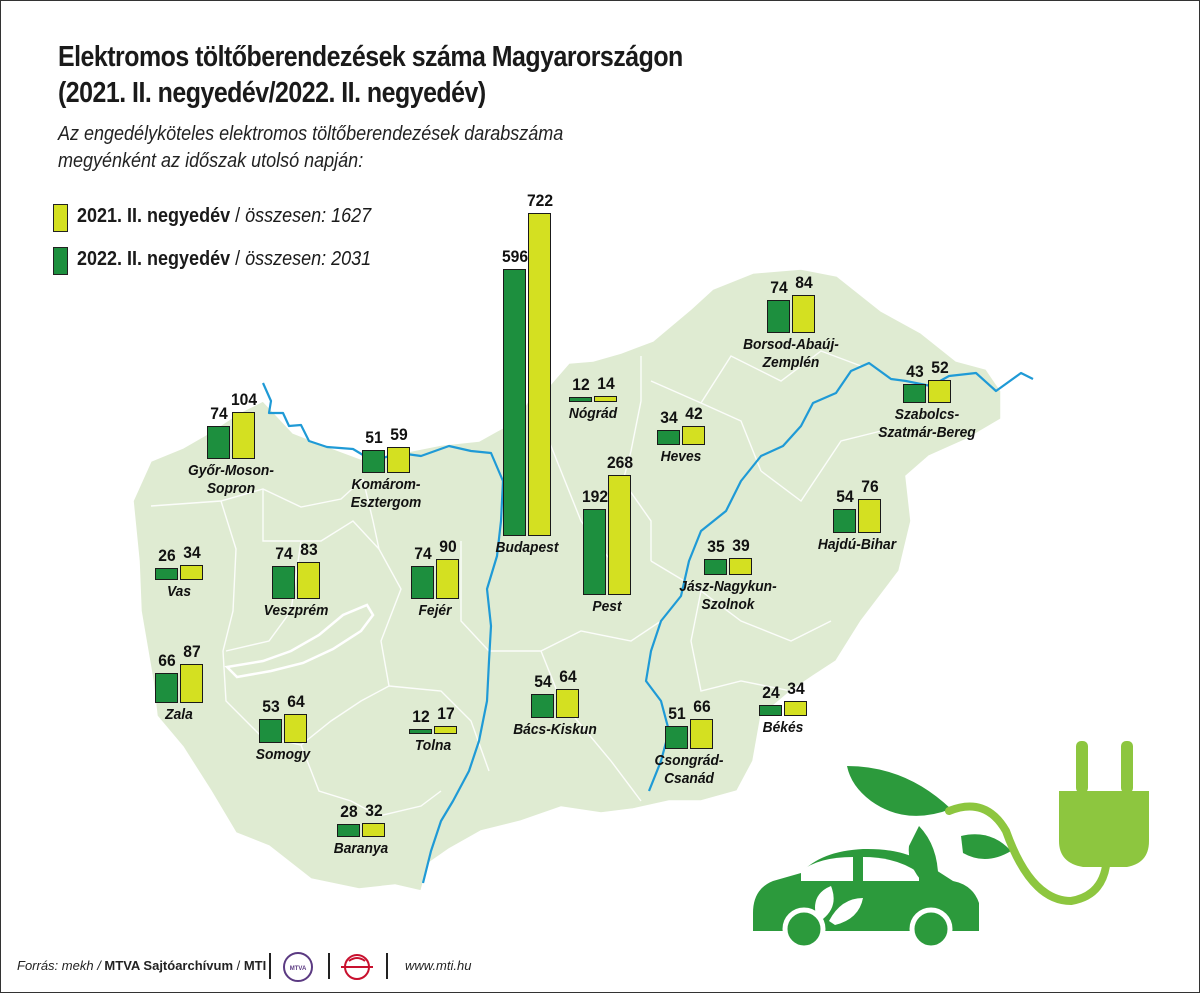 The width and height of the screenshot is (1200, 993). I want to click on value-label-gyor-moson-sopron-2021: 74, so click(218, 413).